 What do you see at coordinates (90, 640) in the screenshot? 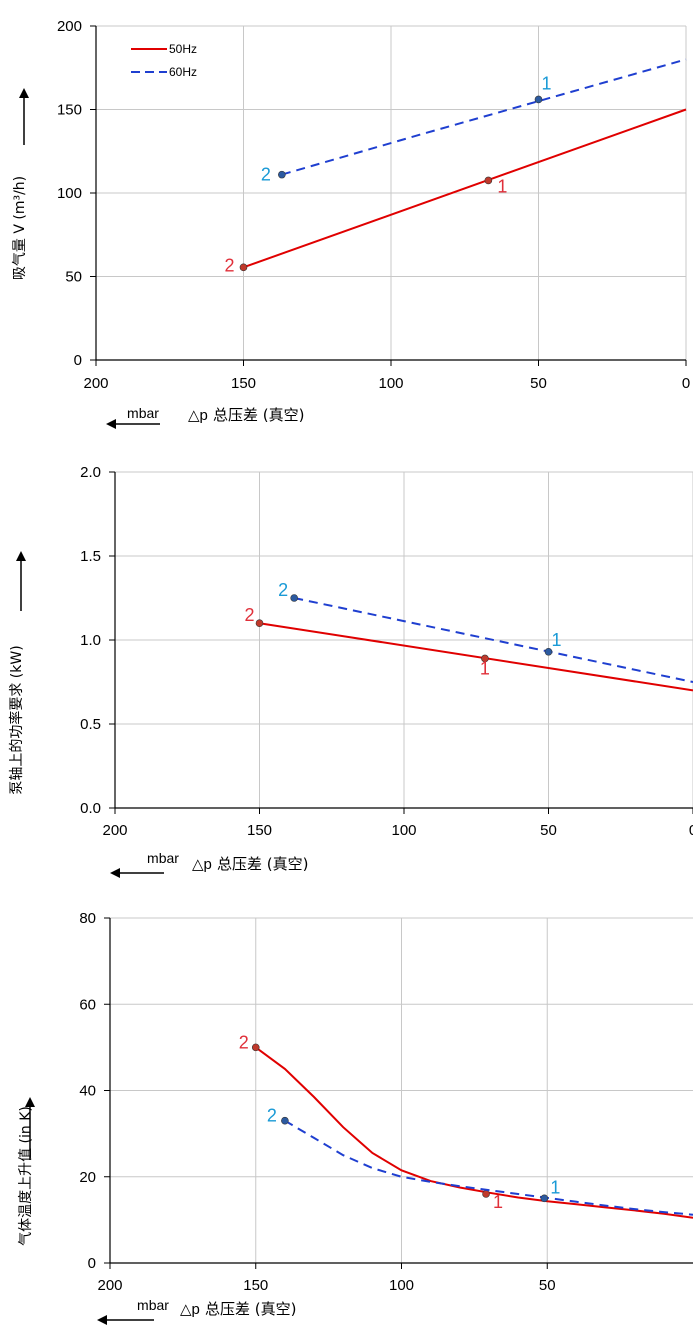
I see `y-tick-label: 1.0` at bounding box center [90, 640].